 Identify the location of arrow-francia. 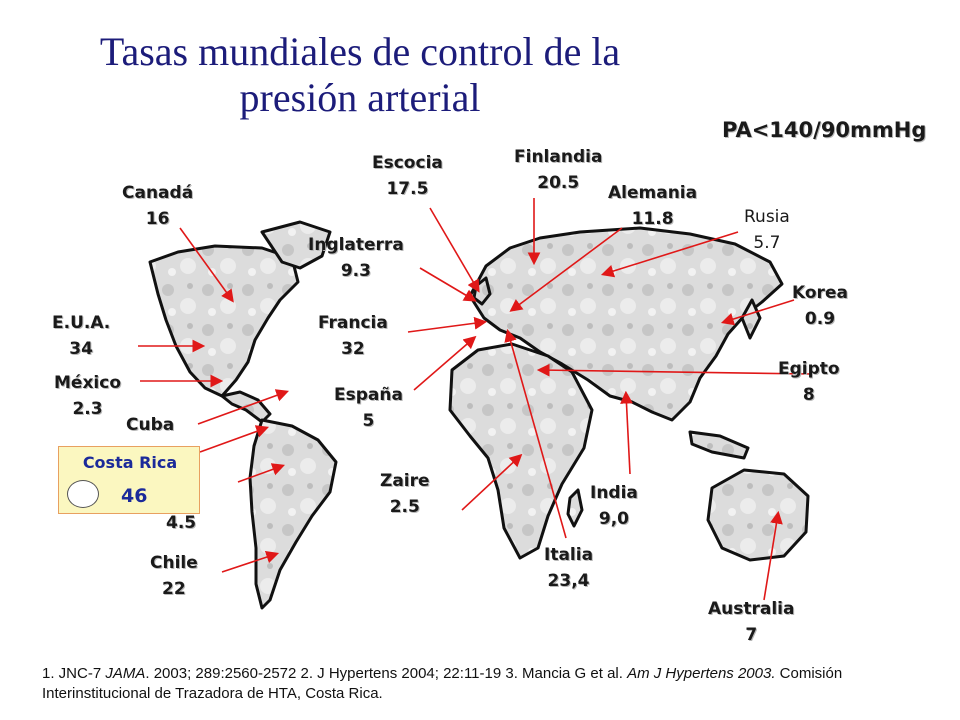
(447, 324).